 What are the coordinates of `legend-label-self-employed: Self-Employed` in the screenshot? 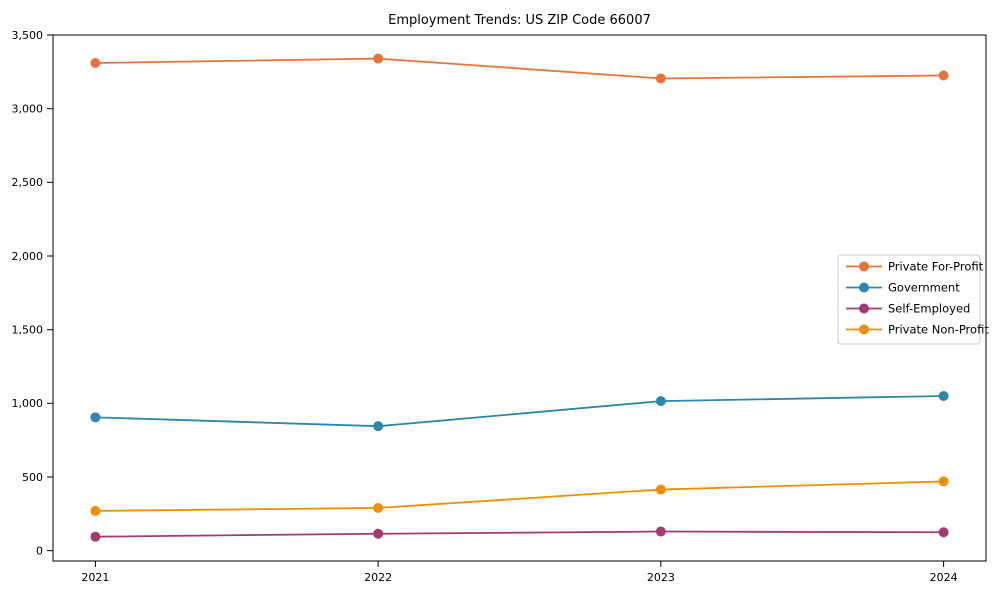 It's located at (929, 309).